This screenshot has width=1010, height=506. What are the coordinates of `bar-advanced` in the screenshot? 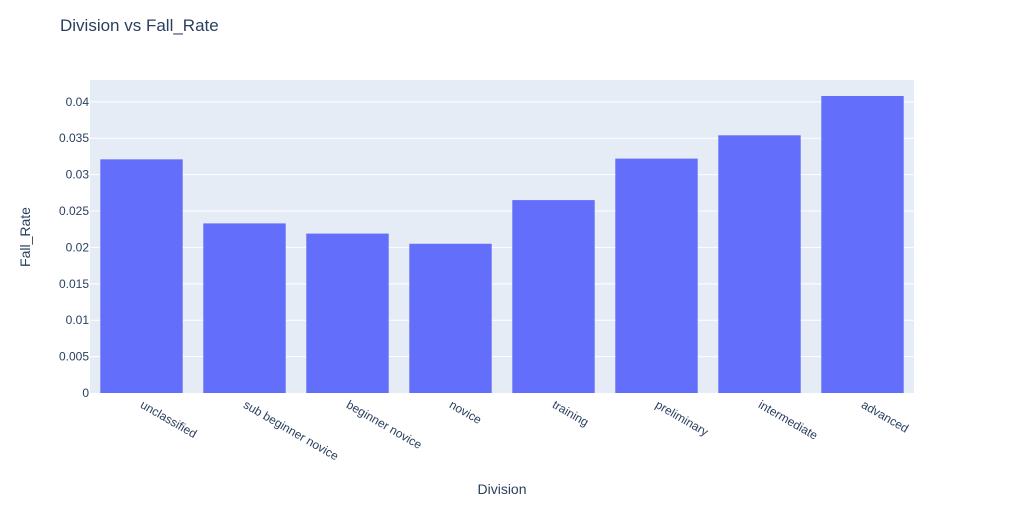 It's located at (862, 245).